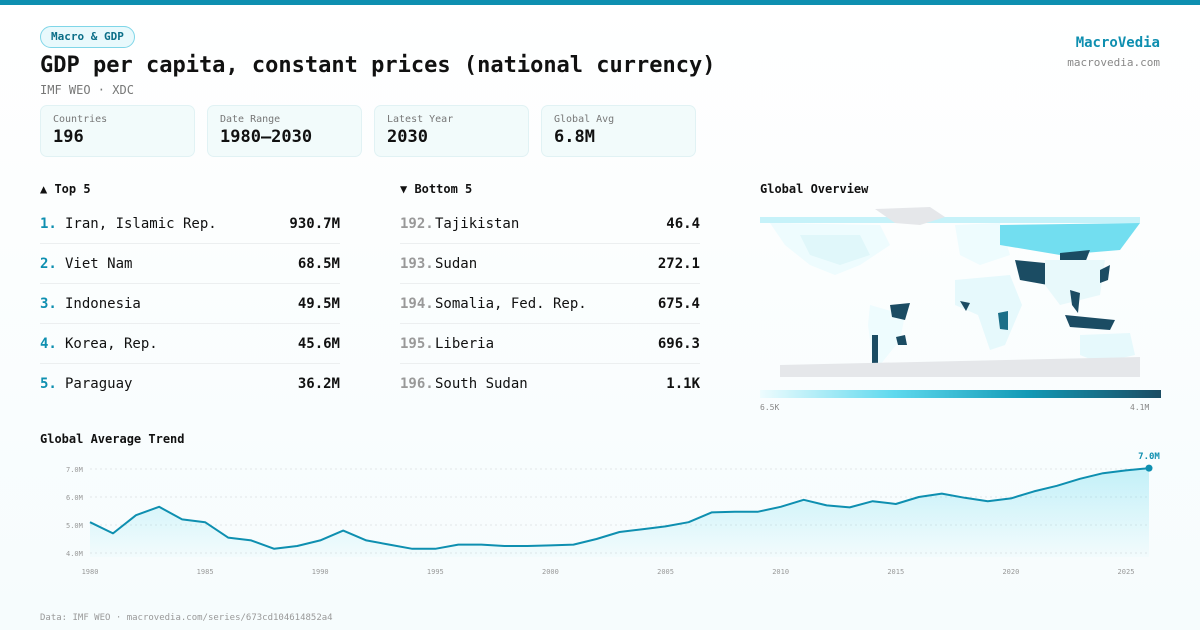 The height and width of the screenshot is (630, 1200). Describe the element at coordinates (417, 303) in the screenshot. I see `rank: 194.` at that location.